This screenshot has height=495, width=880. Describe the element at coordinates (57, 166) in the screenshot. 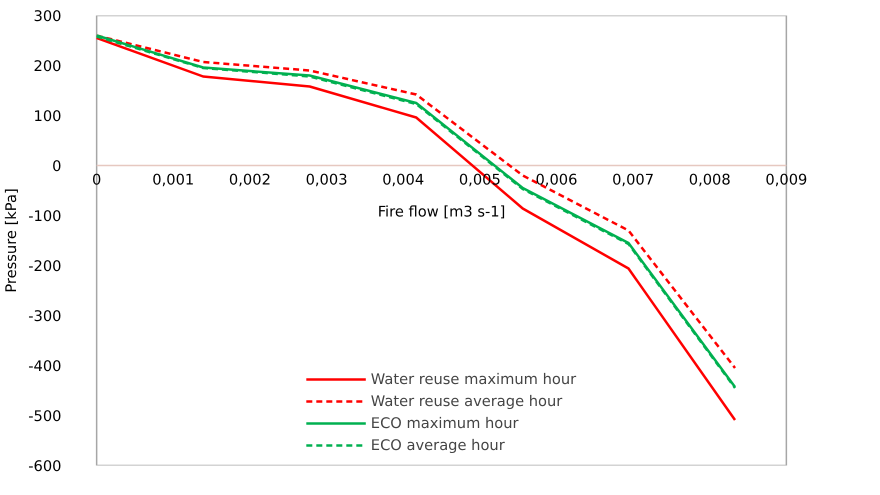

I see `y-tick-label: 0` at that location.